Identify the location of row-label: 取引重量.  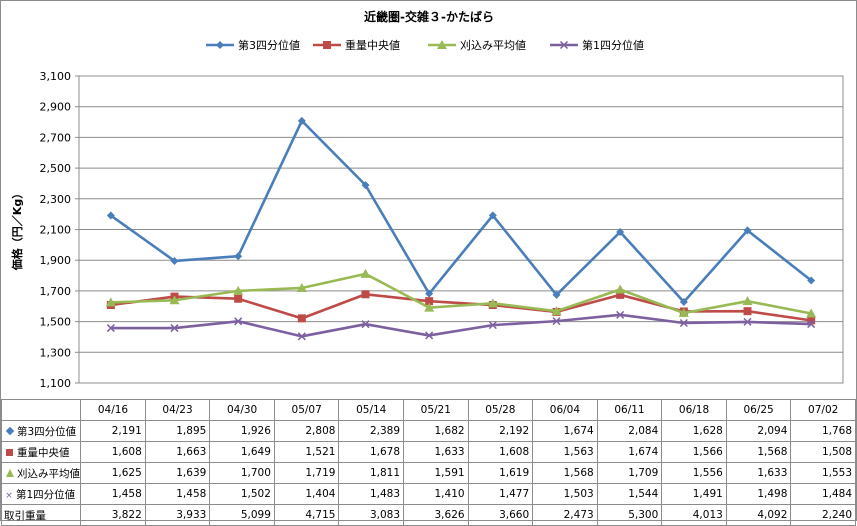
(41, 515).